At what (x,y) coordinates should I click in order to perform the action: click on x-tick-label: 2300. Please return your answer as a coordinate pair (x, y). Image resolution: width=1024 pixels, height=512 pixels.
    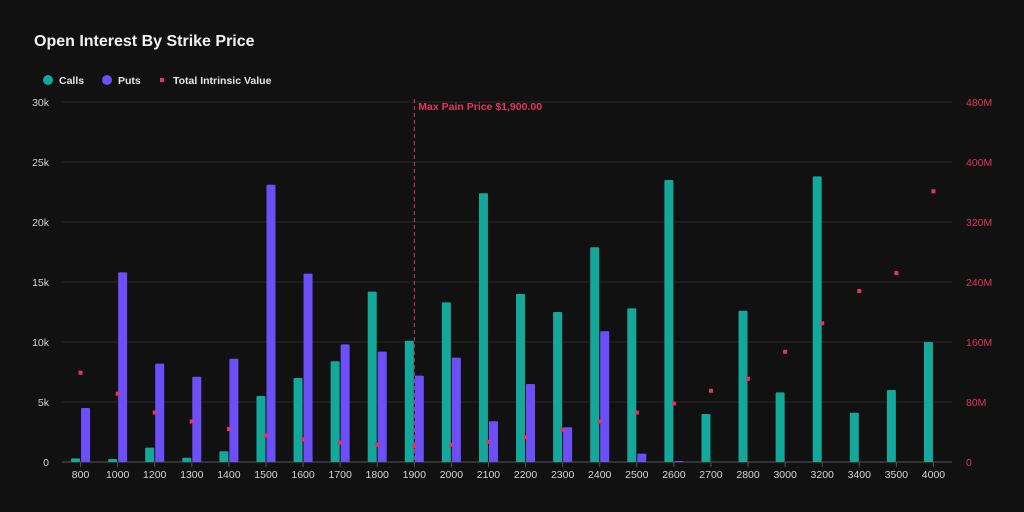
    Looking at the image, I should click on (563, 475).